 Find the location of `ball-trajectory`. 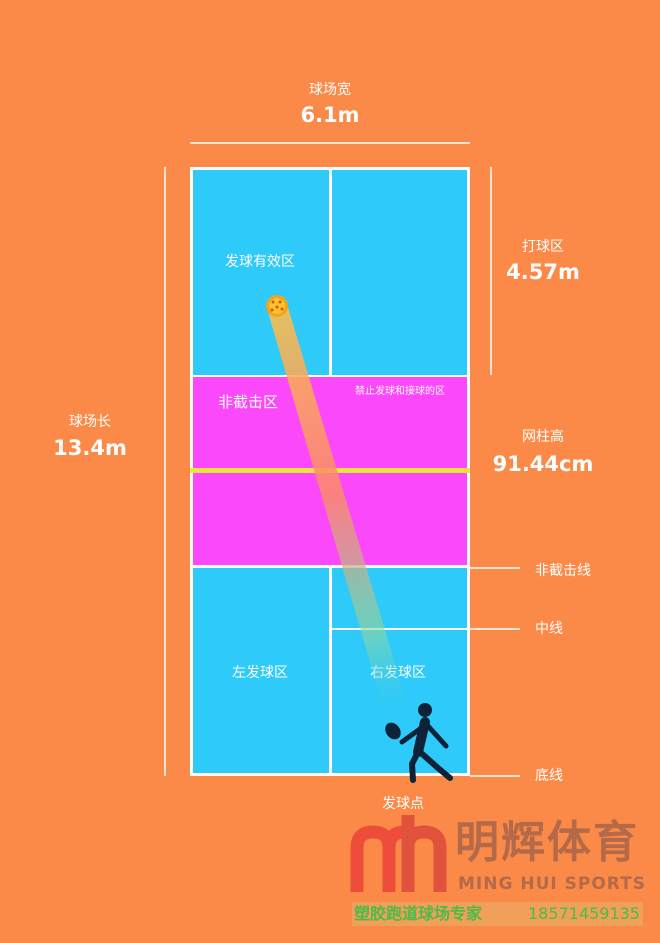

ball-trajectory is located at coordinates (340, 514).